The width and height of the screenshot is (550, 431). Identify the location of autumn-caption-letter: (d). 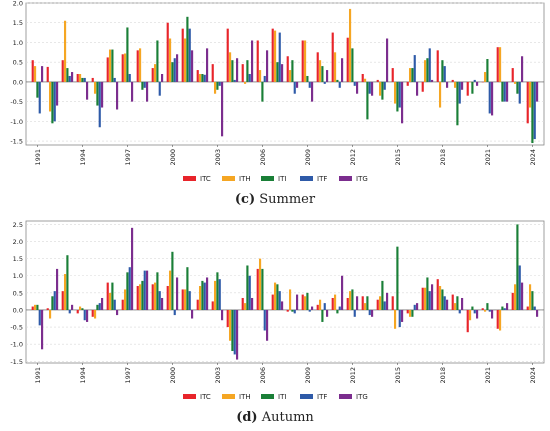
(247, 417).